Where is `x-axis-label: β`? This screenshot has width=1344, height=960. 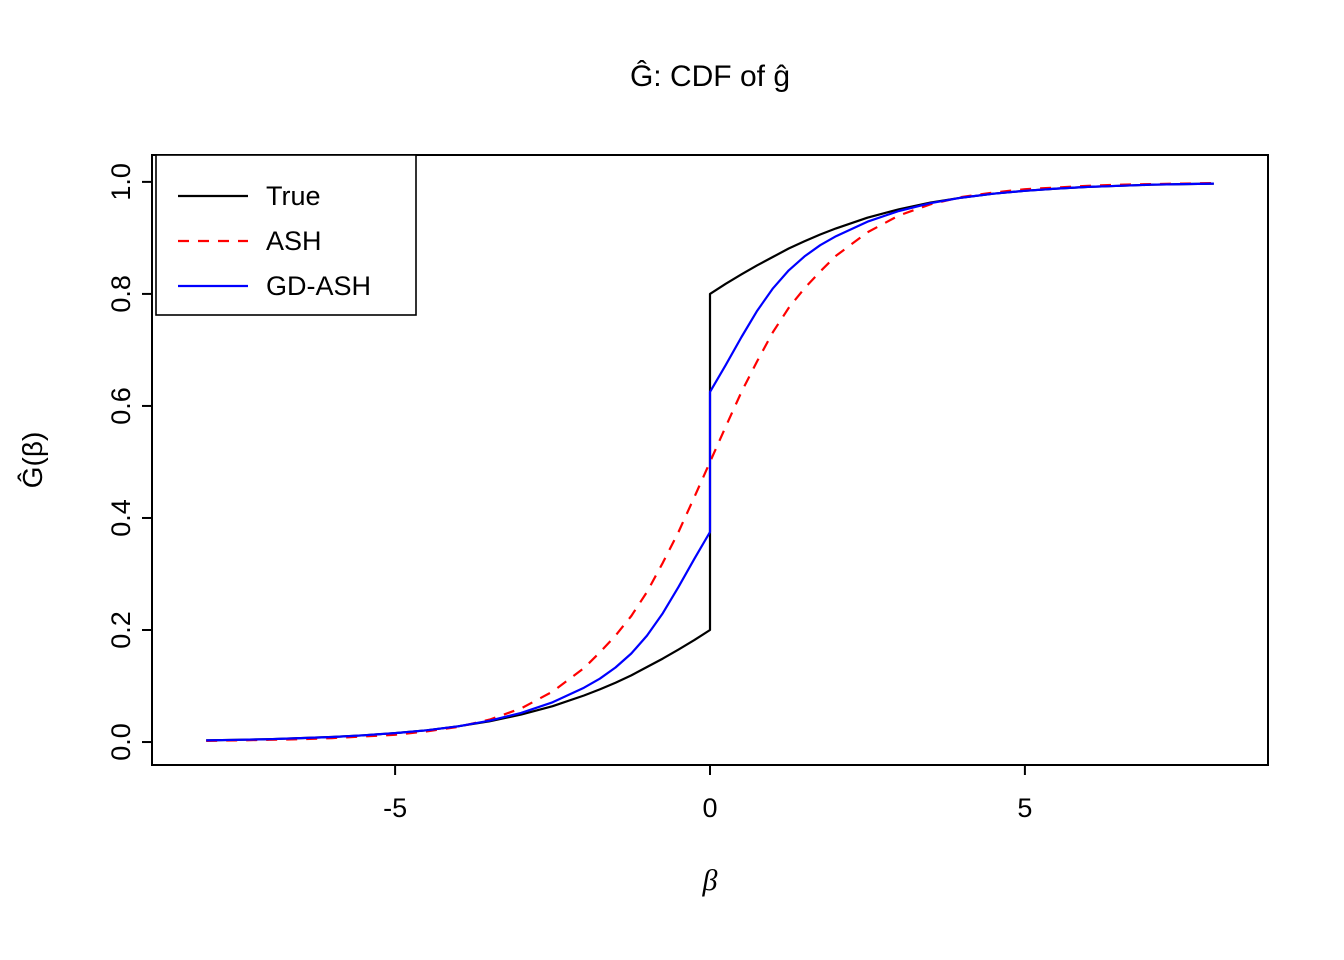
x-axis-label: β is located at coordinates (710, 880).